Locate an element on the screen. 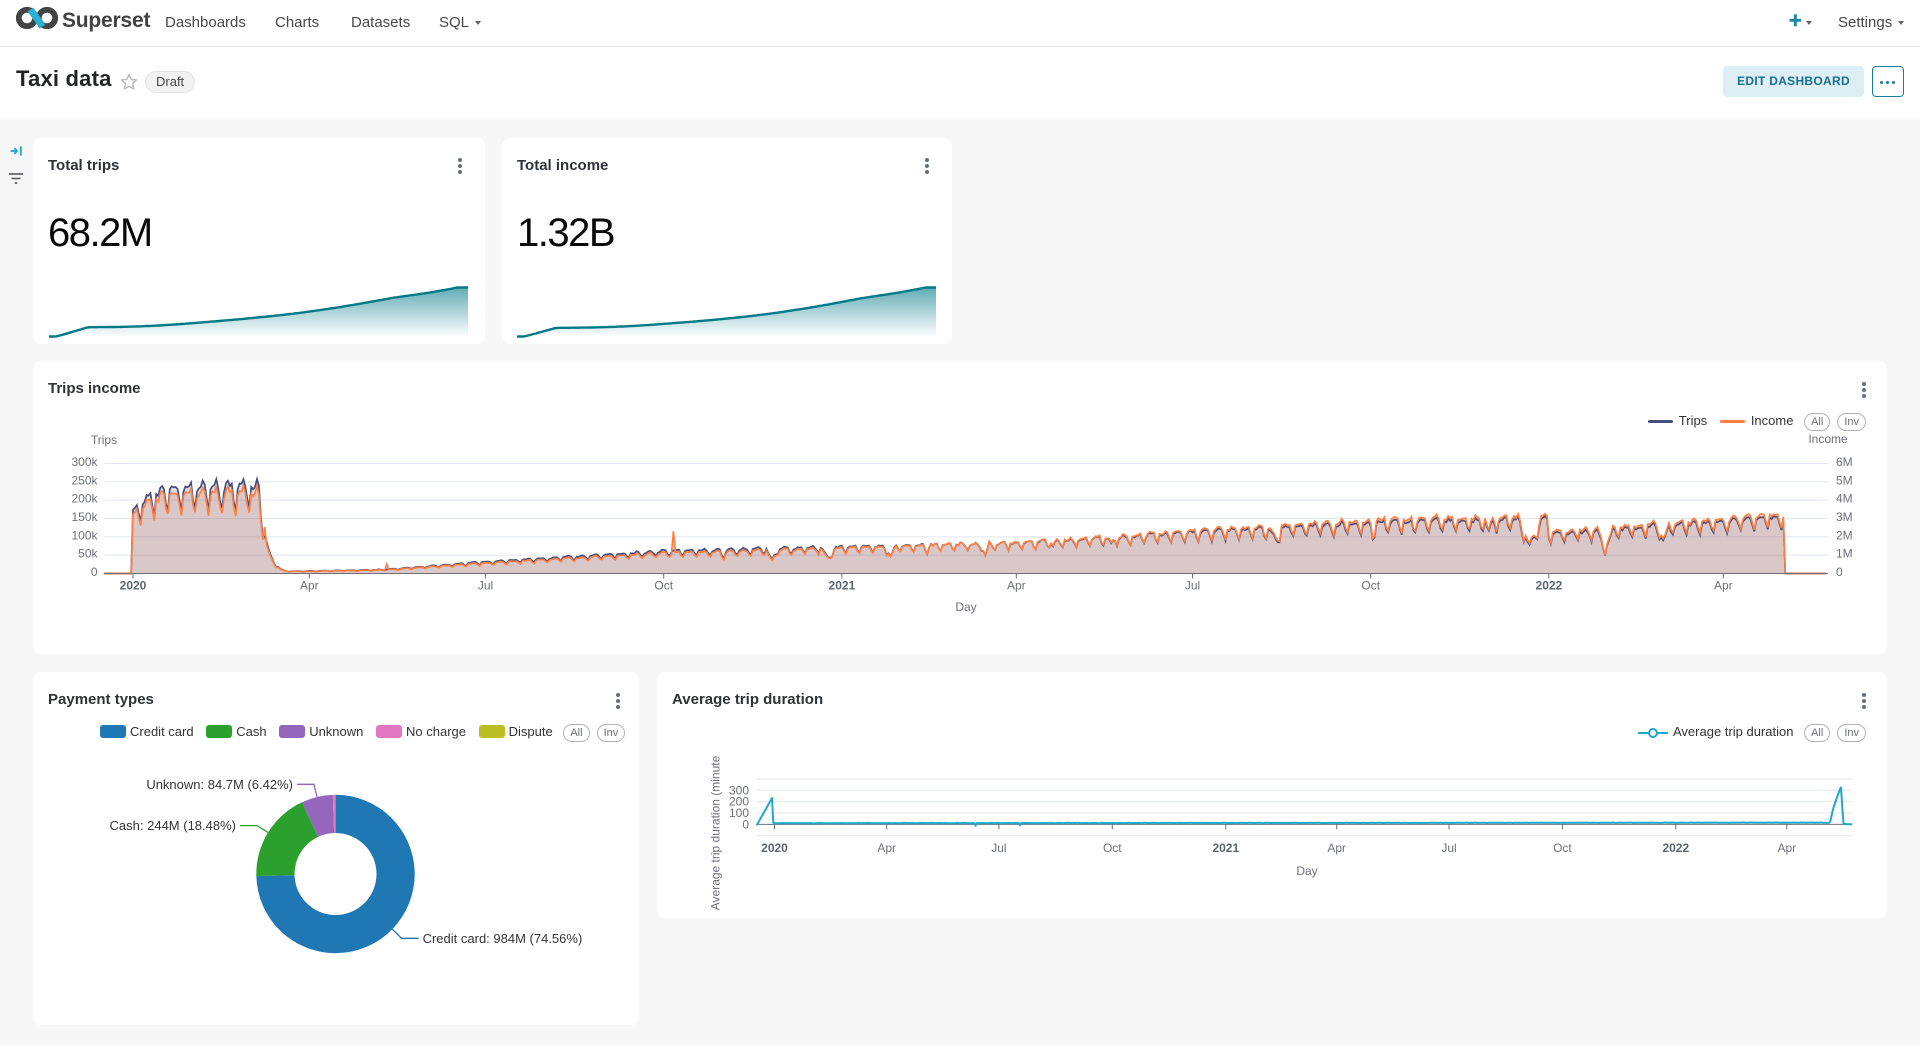 The image size is (1920, 1045). svg-text: Income is located at coordinates (1828, 439).